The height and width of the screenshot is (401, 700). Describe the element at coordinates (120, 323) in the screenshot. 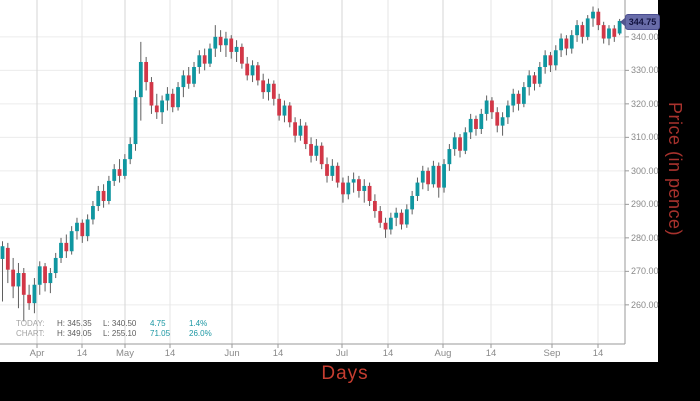

I see `summary-today-low: L: 340.50` at that location.